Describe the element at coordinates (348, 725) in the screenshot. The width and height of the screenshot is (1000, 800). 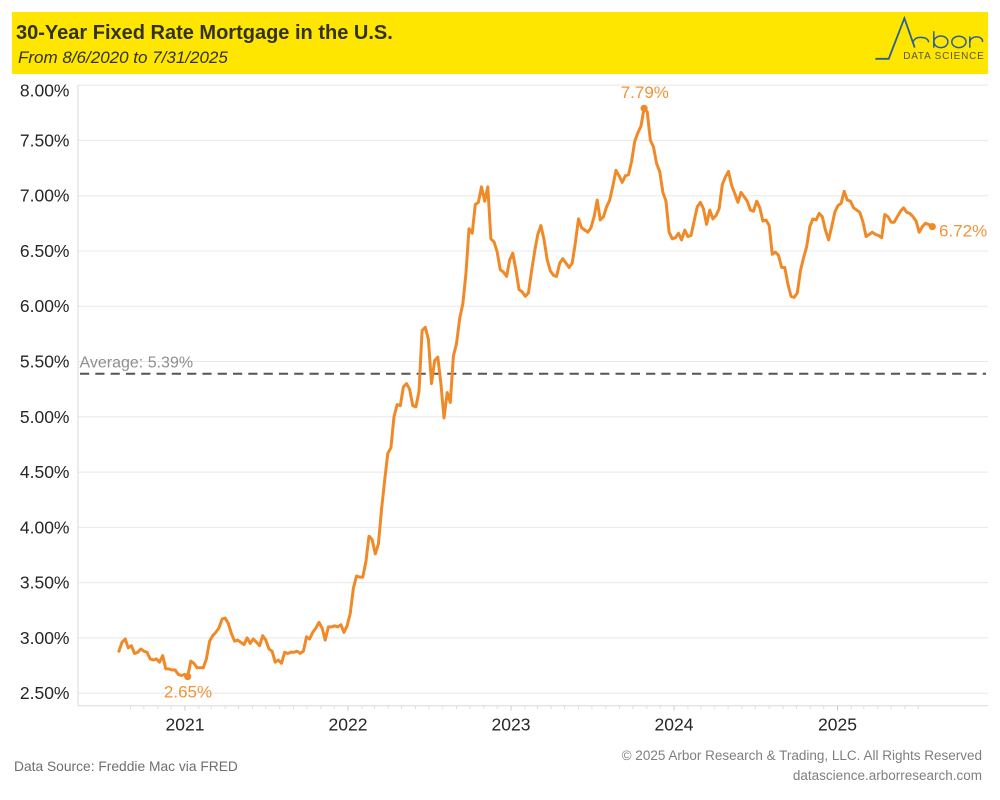
I see `svg-text: 2022` at that location.